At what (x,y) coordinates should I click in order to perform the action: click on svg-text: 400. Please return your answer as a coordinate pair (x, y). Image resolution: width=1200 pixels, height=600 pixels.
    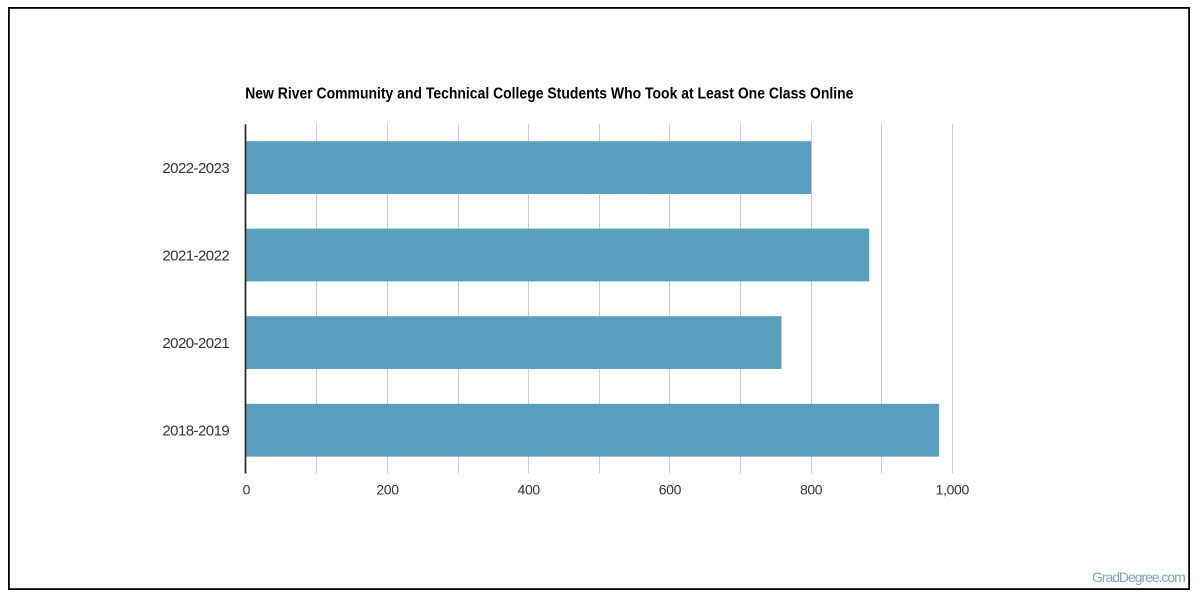
    Looking at the image, I should click on (529, 490).